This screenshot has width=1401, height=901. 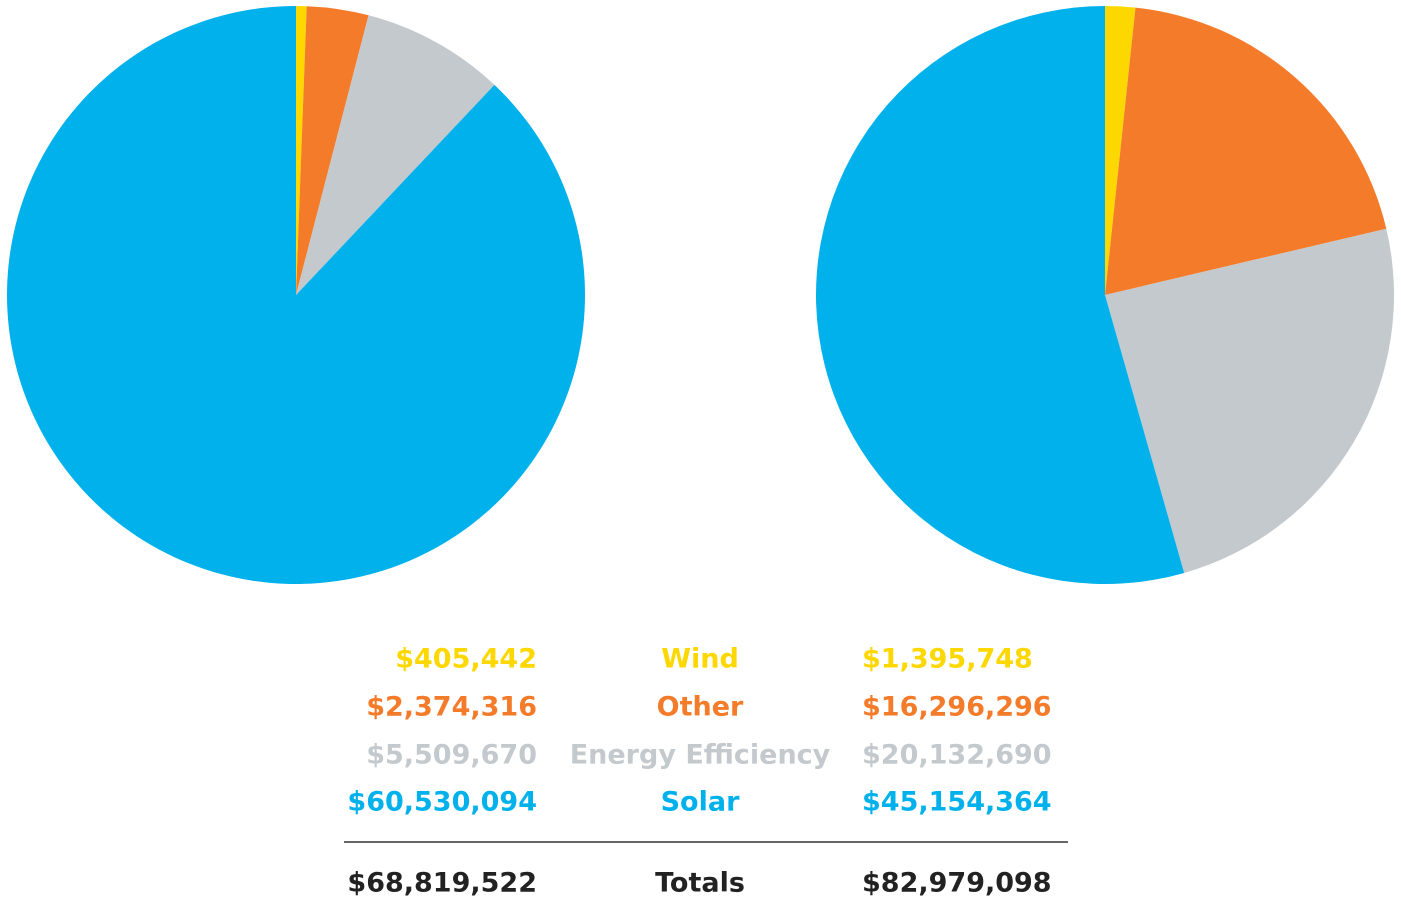 I want to click on value-label: $5,509,670, so click(x=451, y=755).